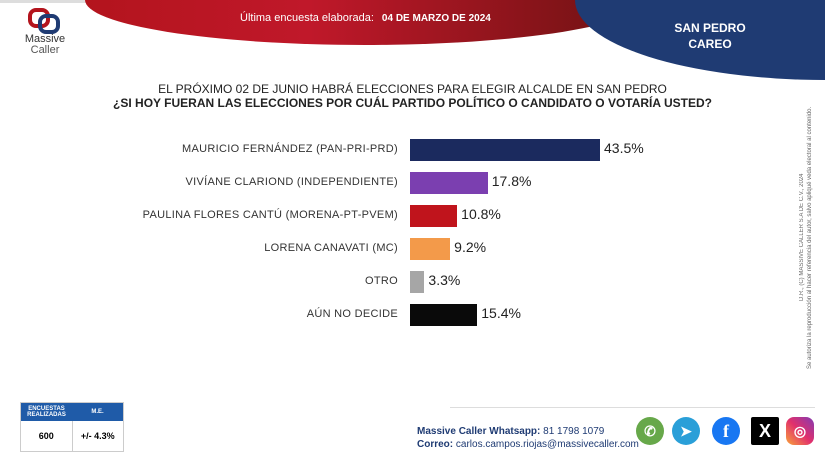 The image size is (825, 462). What do you see at coordinates (511, 181) in the screenshot?
I see `value-label: 17.8%` at bounding box center [511, 181].